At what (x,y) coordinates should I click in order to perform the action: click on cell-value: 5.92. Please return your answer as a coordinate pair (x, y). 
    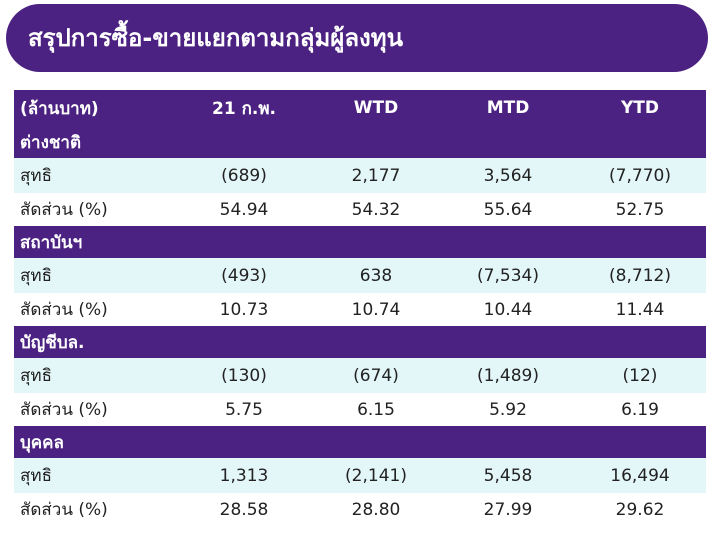
    Looking at the image, I should click on (508, 409).